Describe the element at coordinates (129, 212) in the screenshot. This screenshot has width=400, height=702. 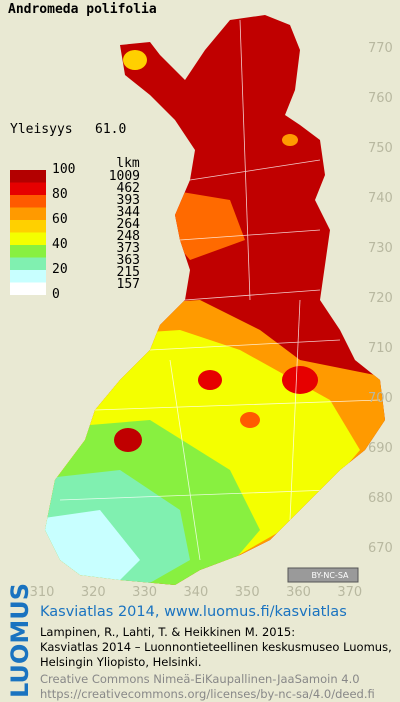
I see `legend-count: 344` at that location.